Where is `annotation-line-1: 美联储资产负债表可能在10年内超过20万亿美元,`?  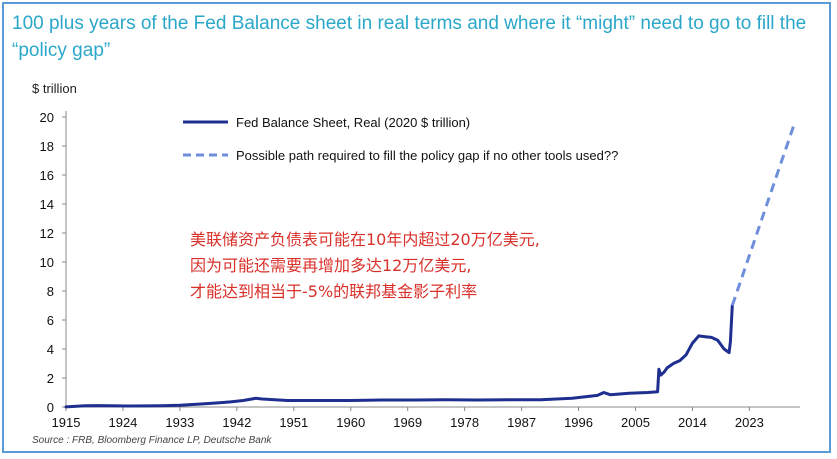
annotation-line-1: 美联储资产负债表可能在10年内超过20万亿美元, is located at coordinates (365, 239).